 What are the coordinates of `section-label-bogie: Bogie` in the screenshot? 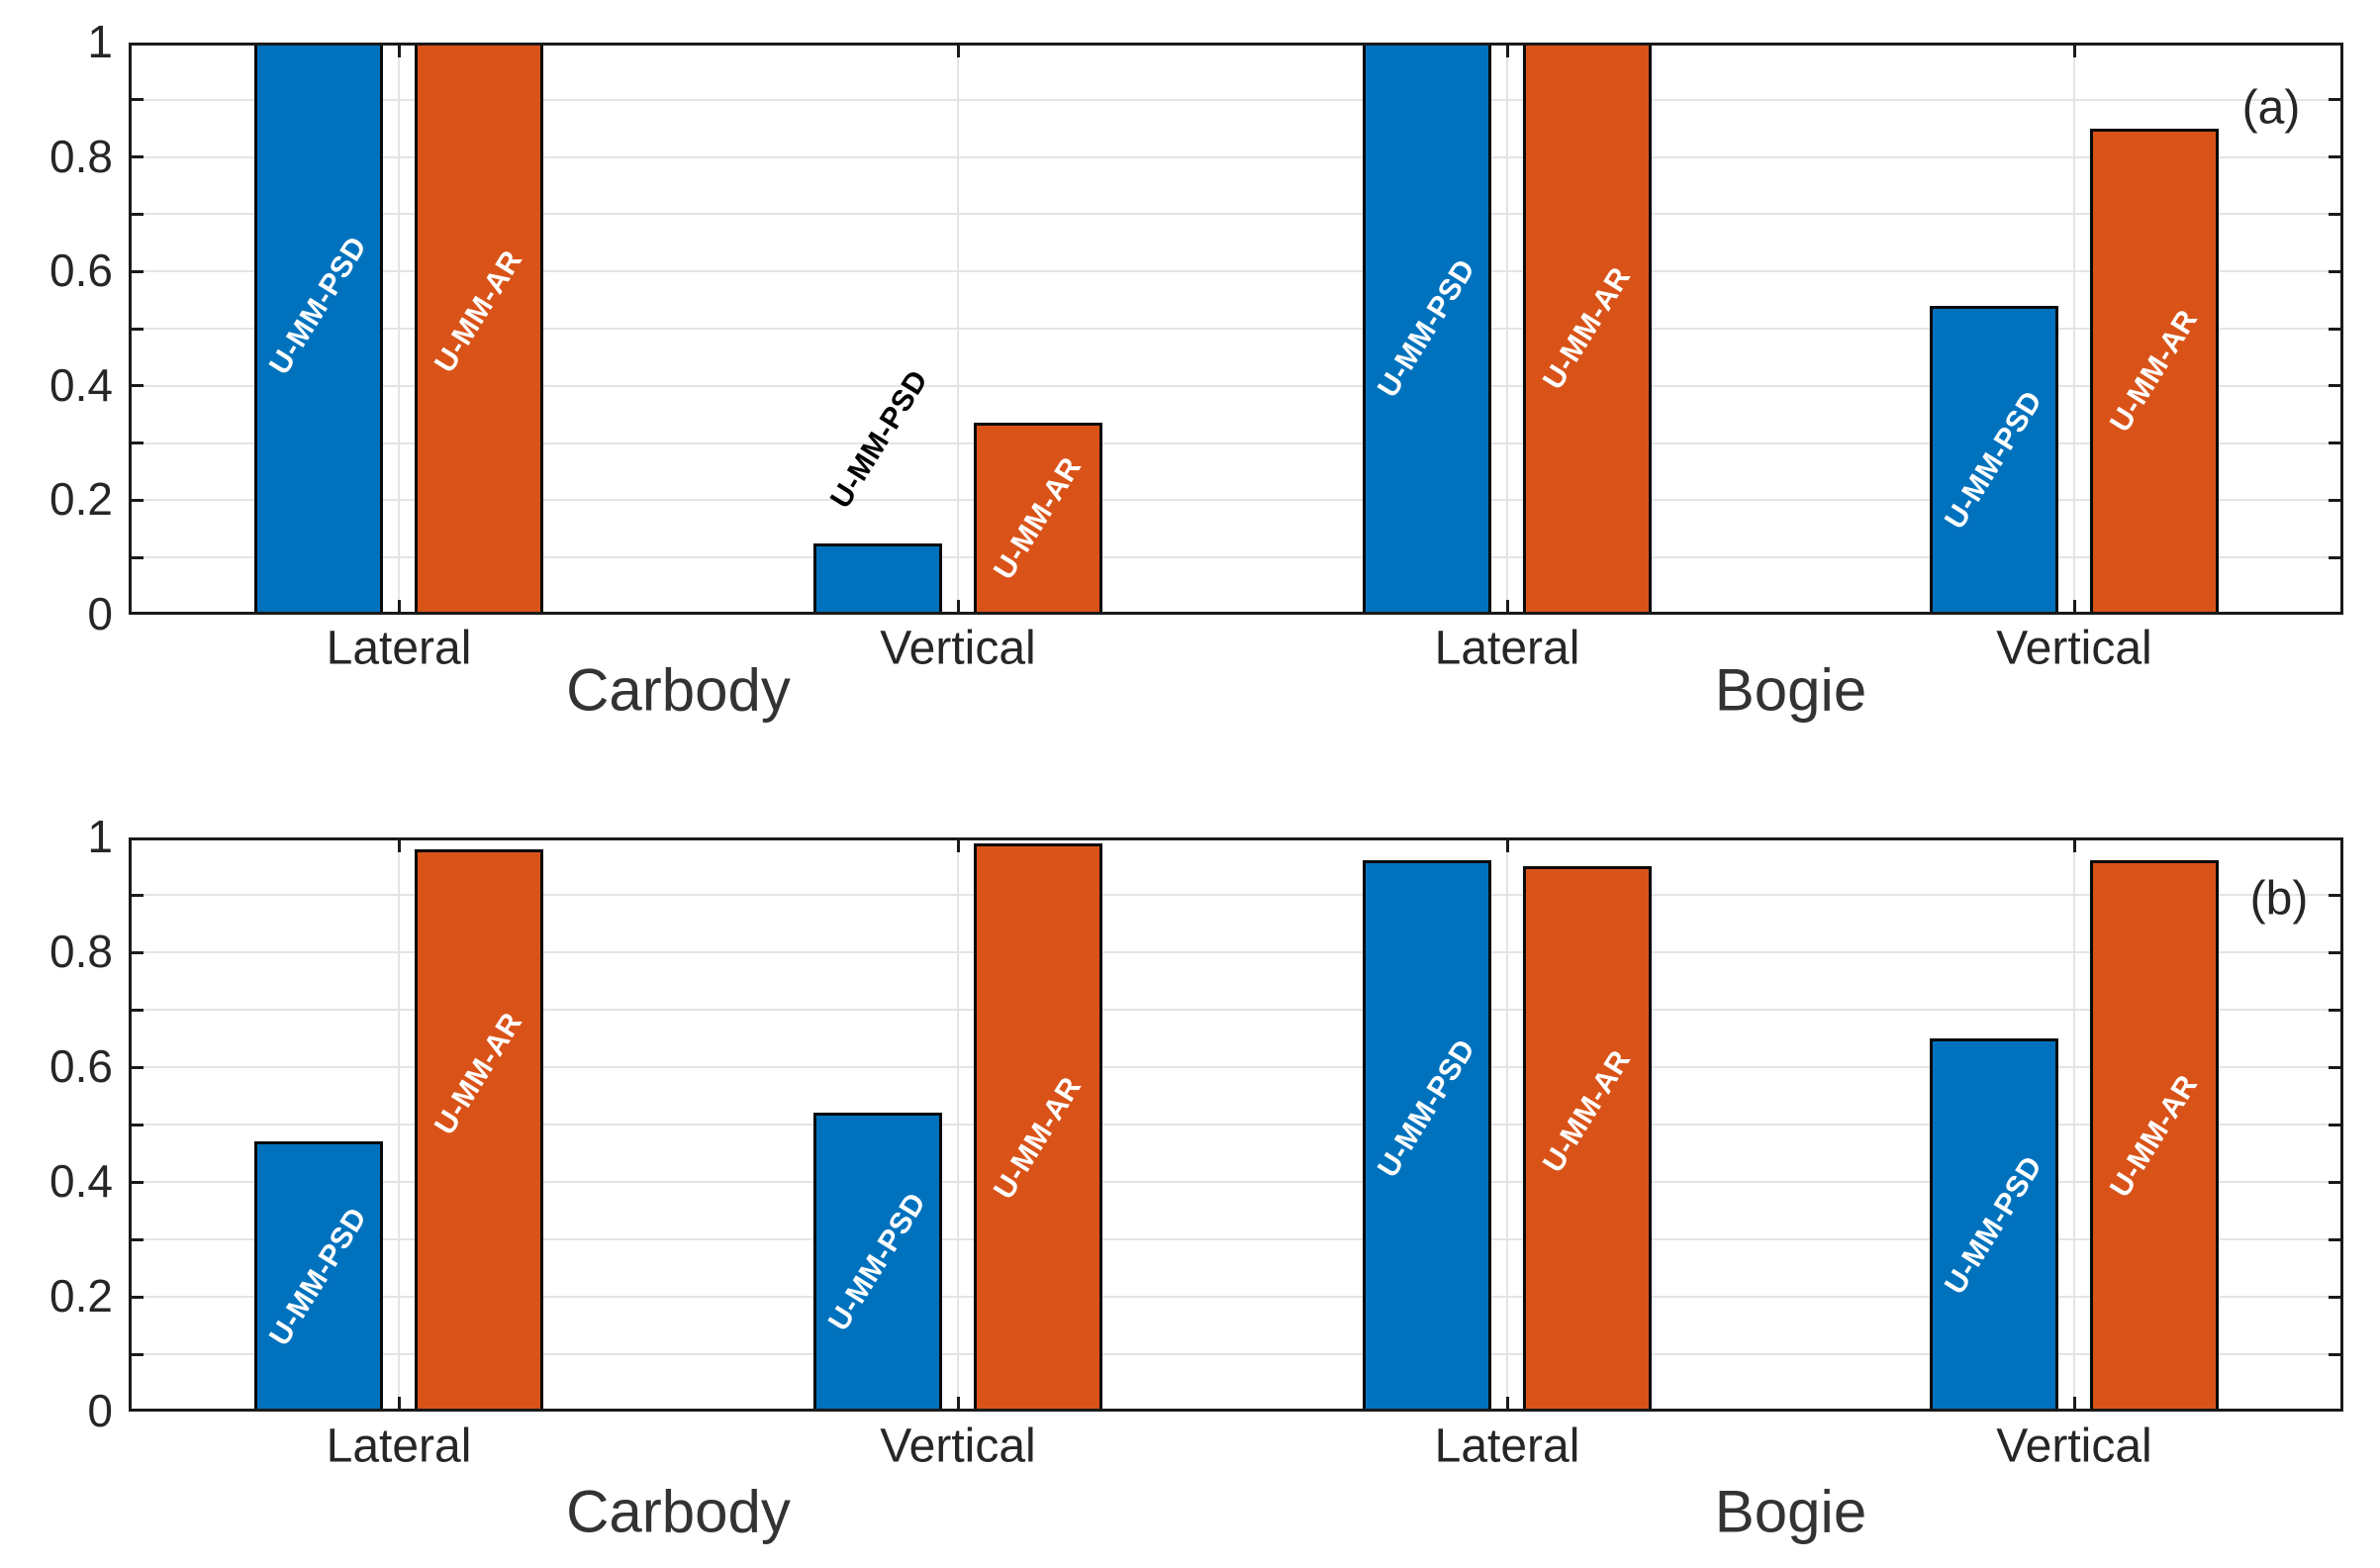 It's located at (1791, 690).